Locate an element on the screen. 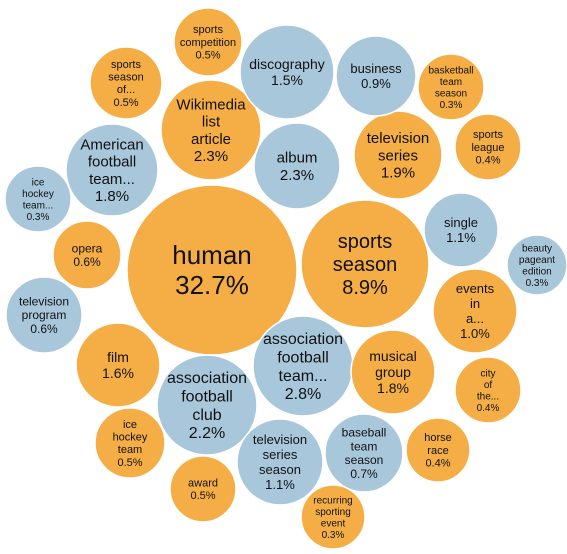  bubble-name-label: film is located at coordinates (118, 357).